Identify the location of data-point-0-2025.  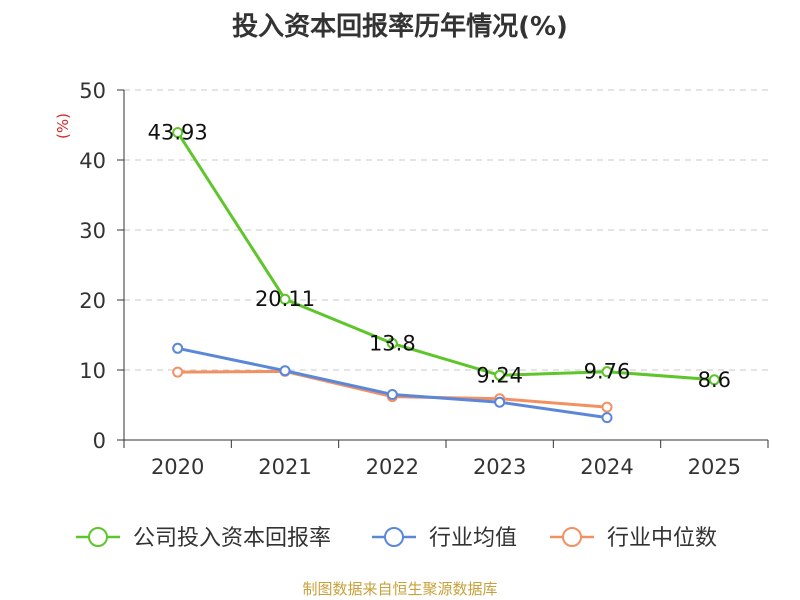
(714, 380).